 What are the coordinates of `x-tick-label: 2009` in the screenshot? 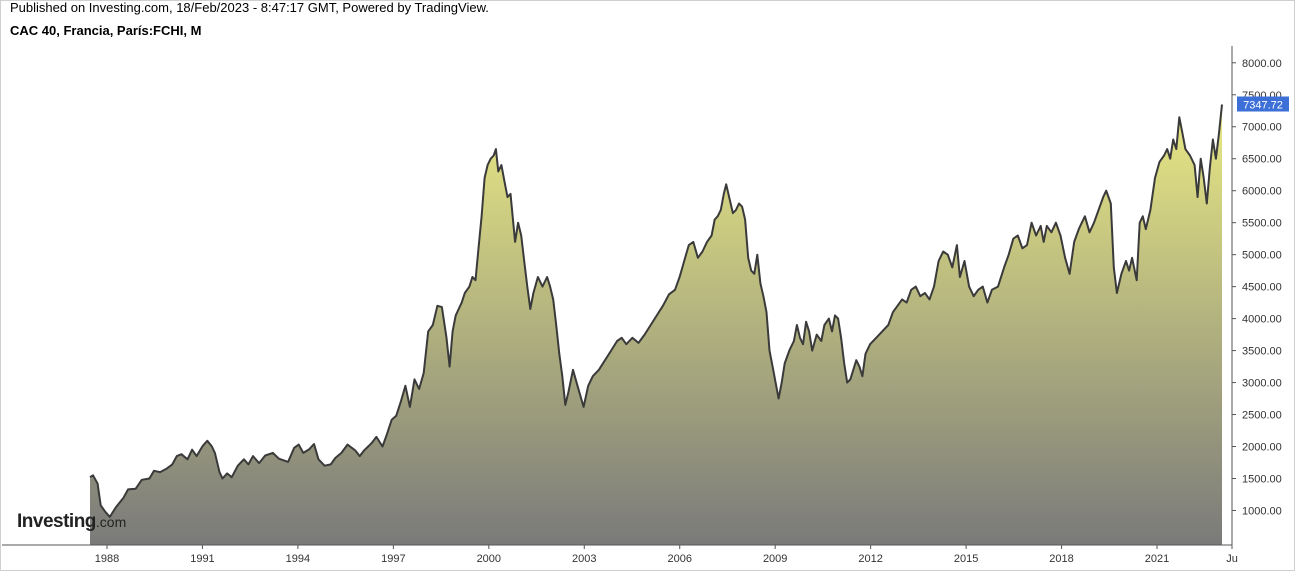 It's located at (775, 559).